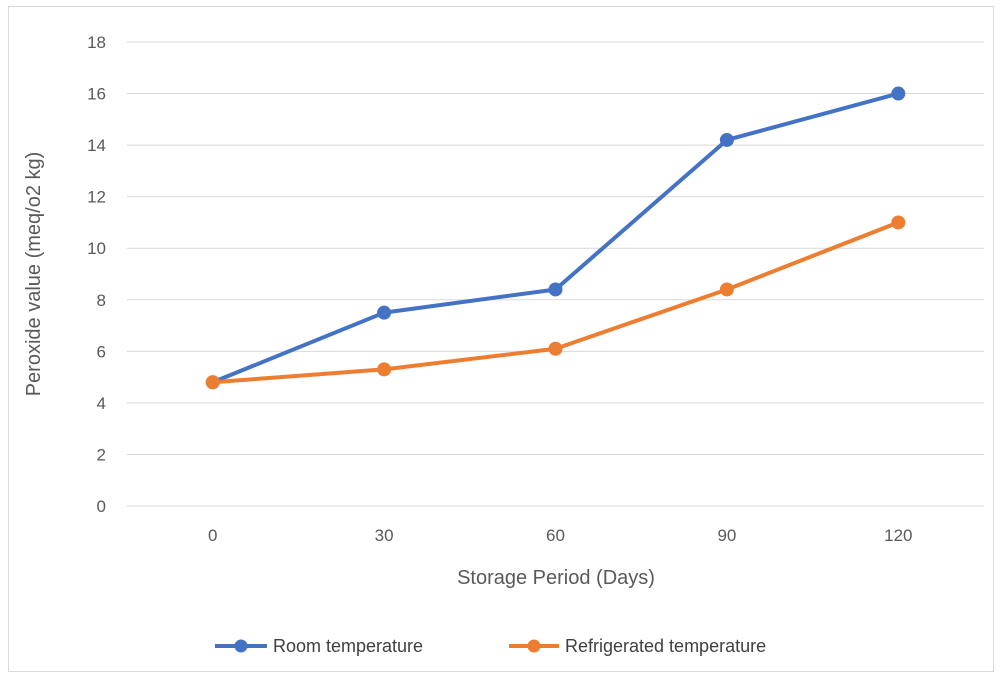 The width and height of the screenshot is (1001, 679). I want to click on y-tick-label: 10, so click(96, 248).